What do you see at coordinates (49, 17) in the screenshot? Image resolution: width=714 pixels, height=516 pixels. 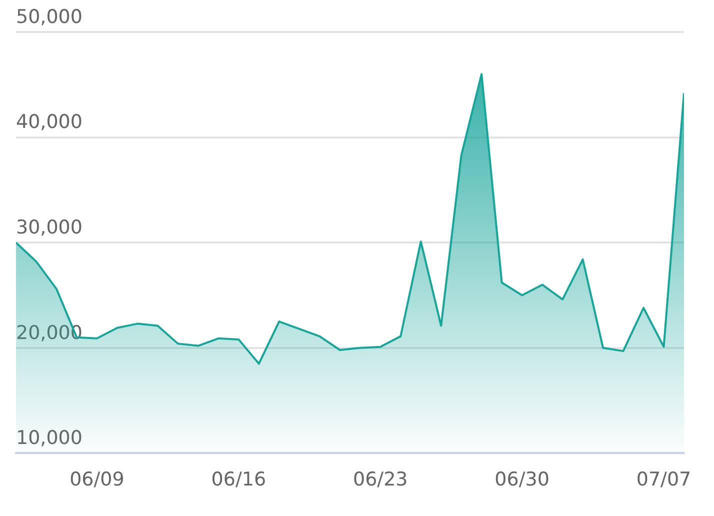 I see `y-tick-label: 50,000` at bounding box center [49, 17].